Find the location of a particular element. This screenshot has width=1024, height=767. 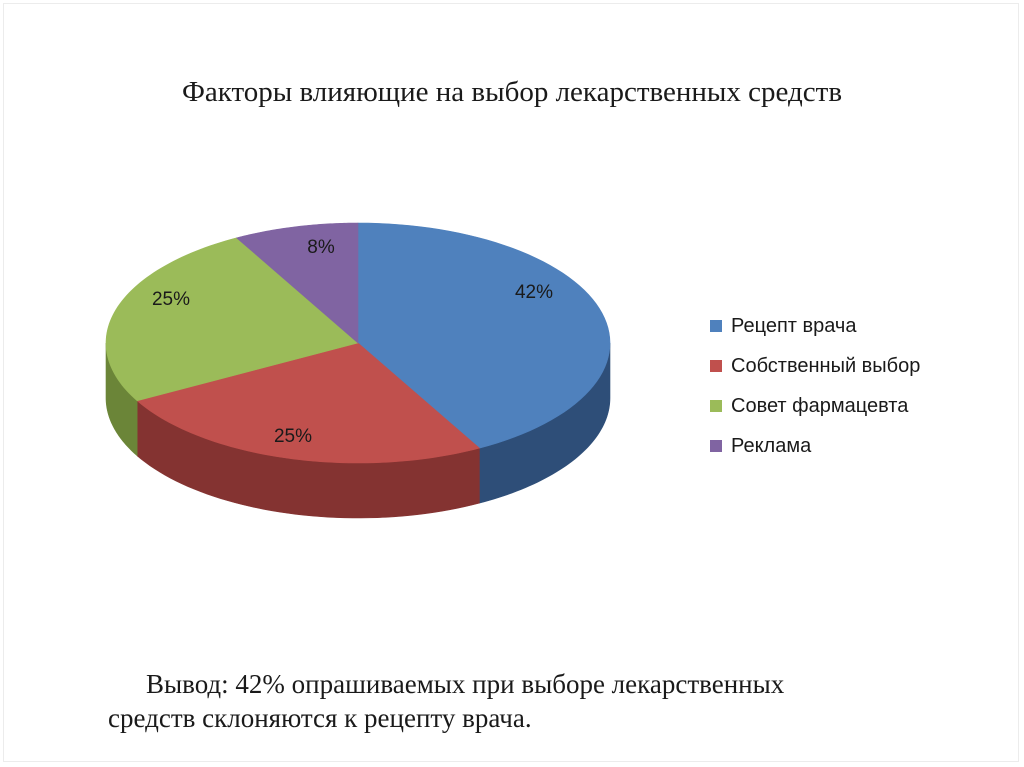

pie-data-label: 42% is located at coordinates (534, 292).